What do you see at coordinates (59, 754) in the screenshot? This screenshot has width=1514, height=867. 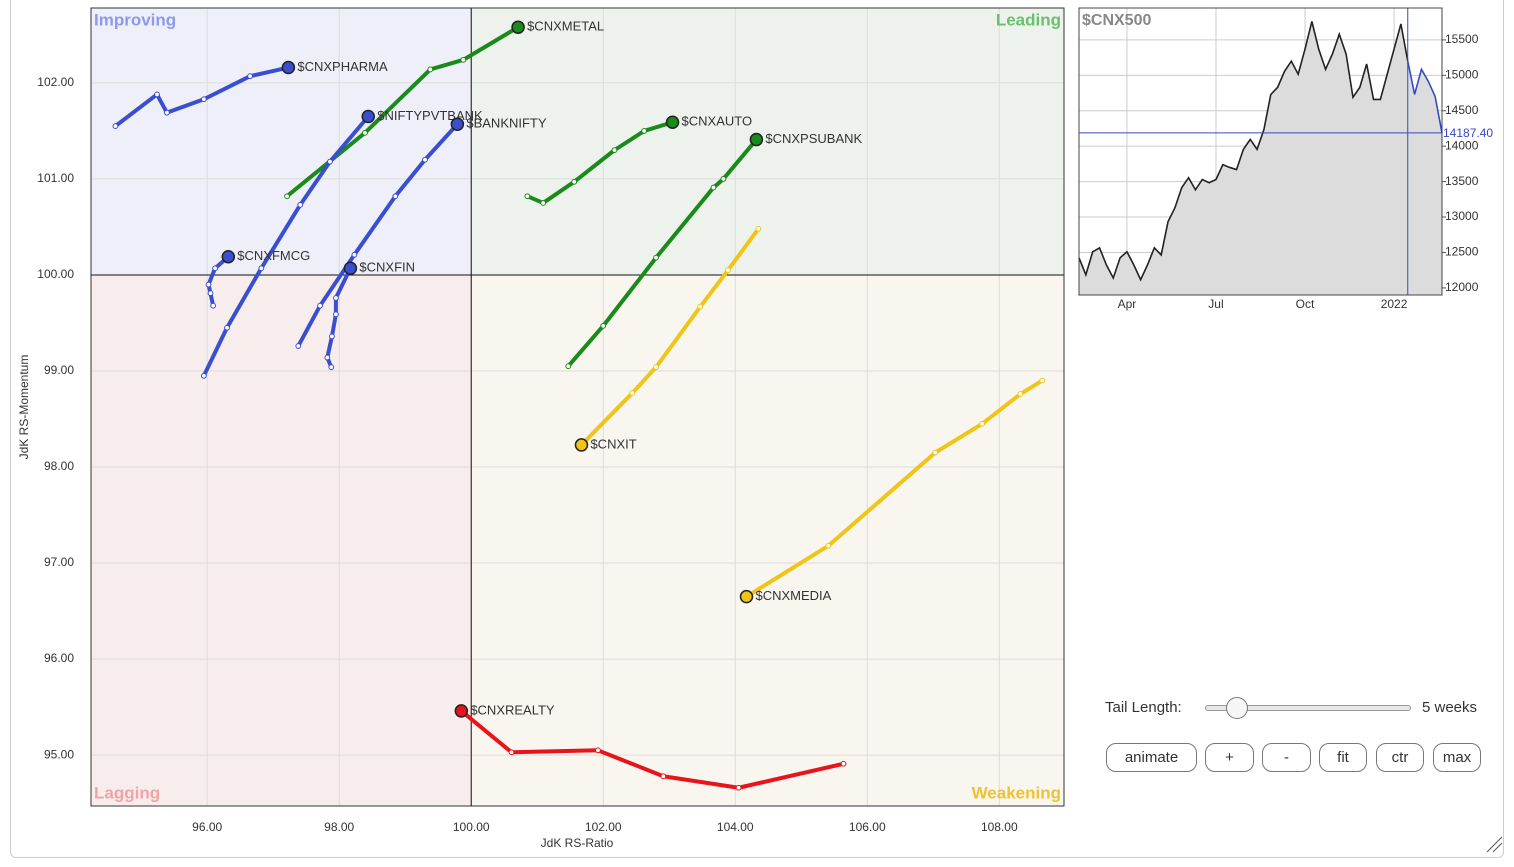 I see `y-tick-label: 95.00` at bounding box center [59, 754].